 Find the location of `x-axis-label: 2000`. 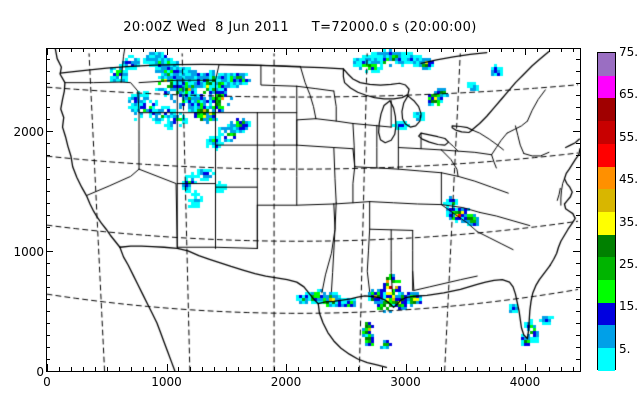

x-axis-label: 2000 is located at coordinates (286, 382).